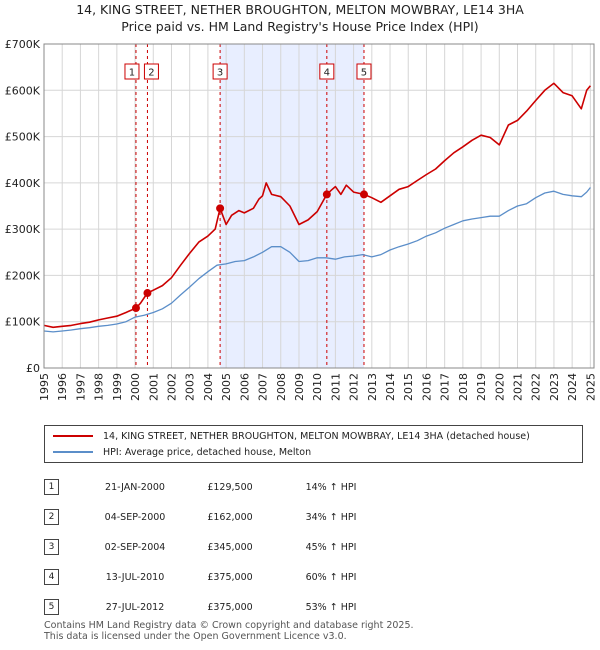 The width and height of the screenshot is (600, 650). Describe the element at coordinates (463, 387) in the screenshot. I see `x-tick-label: 2018` at that location.